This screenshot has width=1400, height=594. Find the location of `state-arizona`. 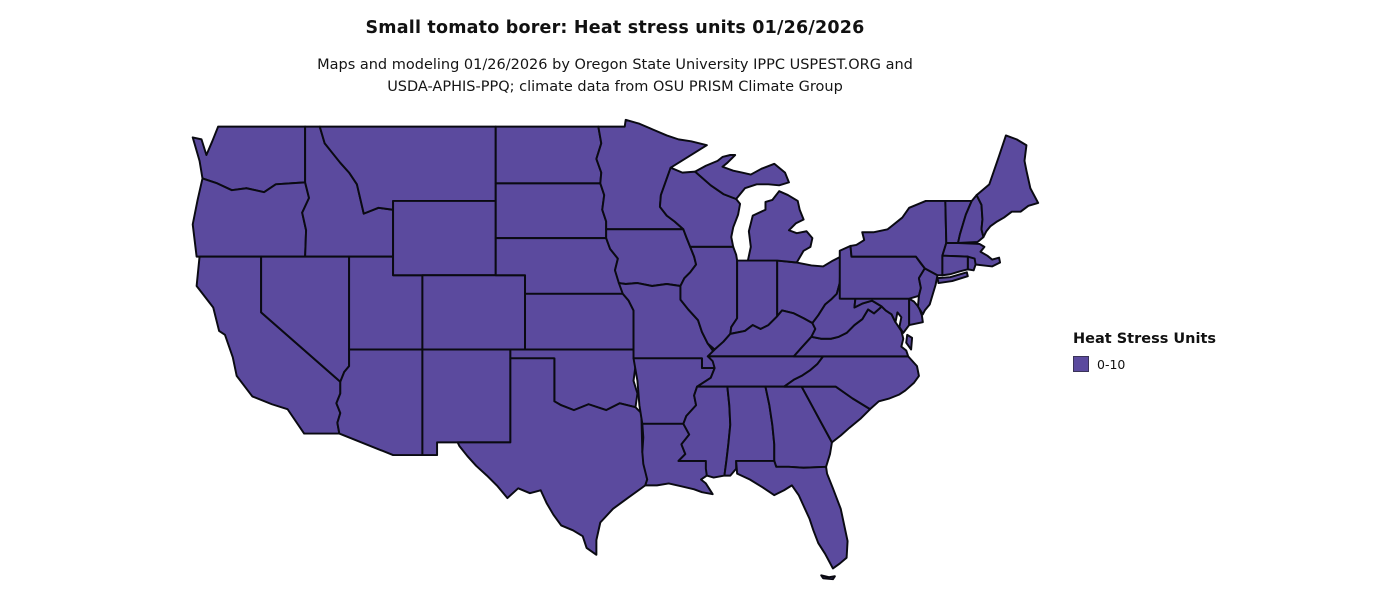

state-arizona is located at coordinates (379, 402).